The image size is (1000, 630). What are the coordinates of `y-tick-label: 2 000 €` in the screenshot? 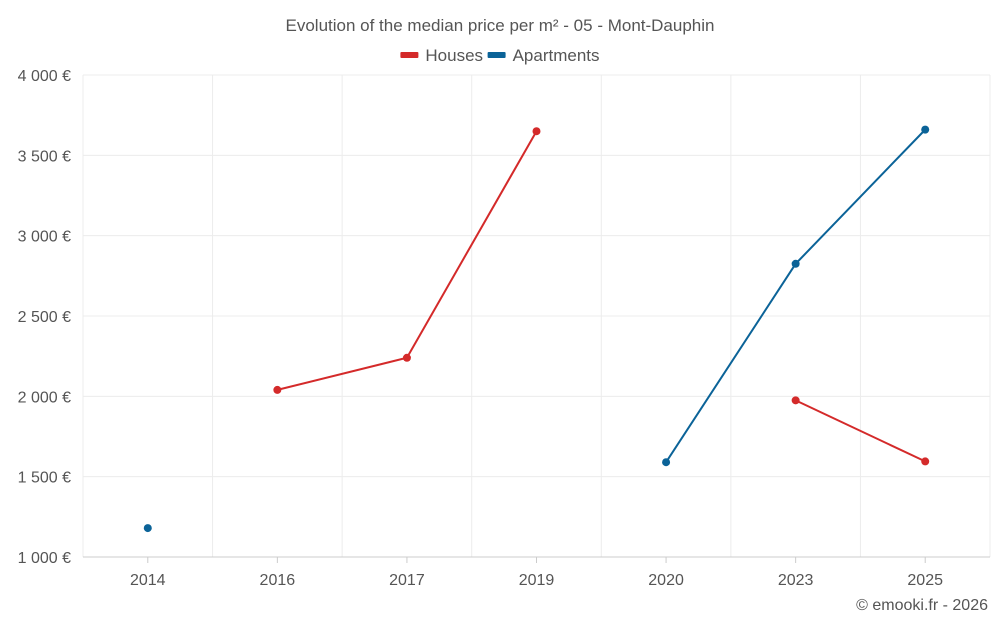 It's located at (44, 397).